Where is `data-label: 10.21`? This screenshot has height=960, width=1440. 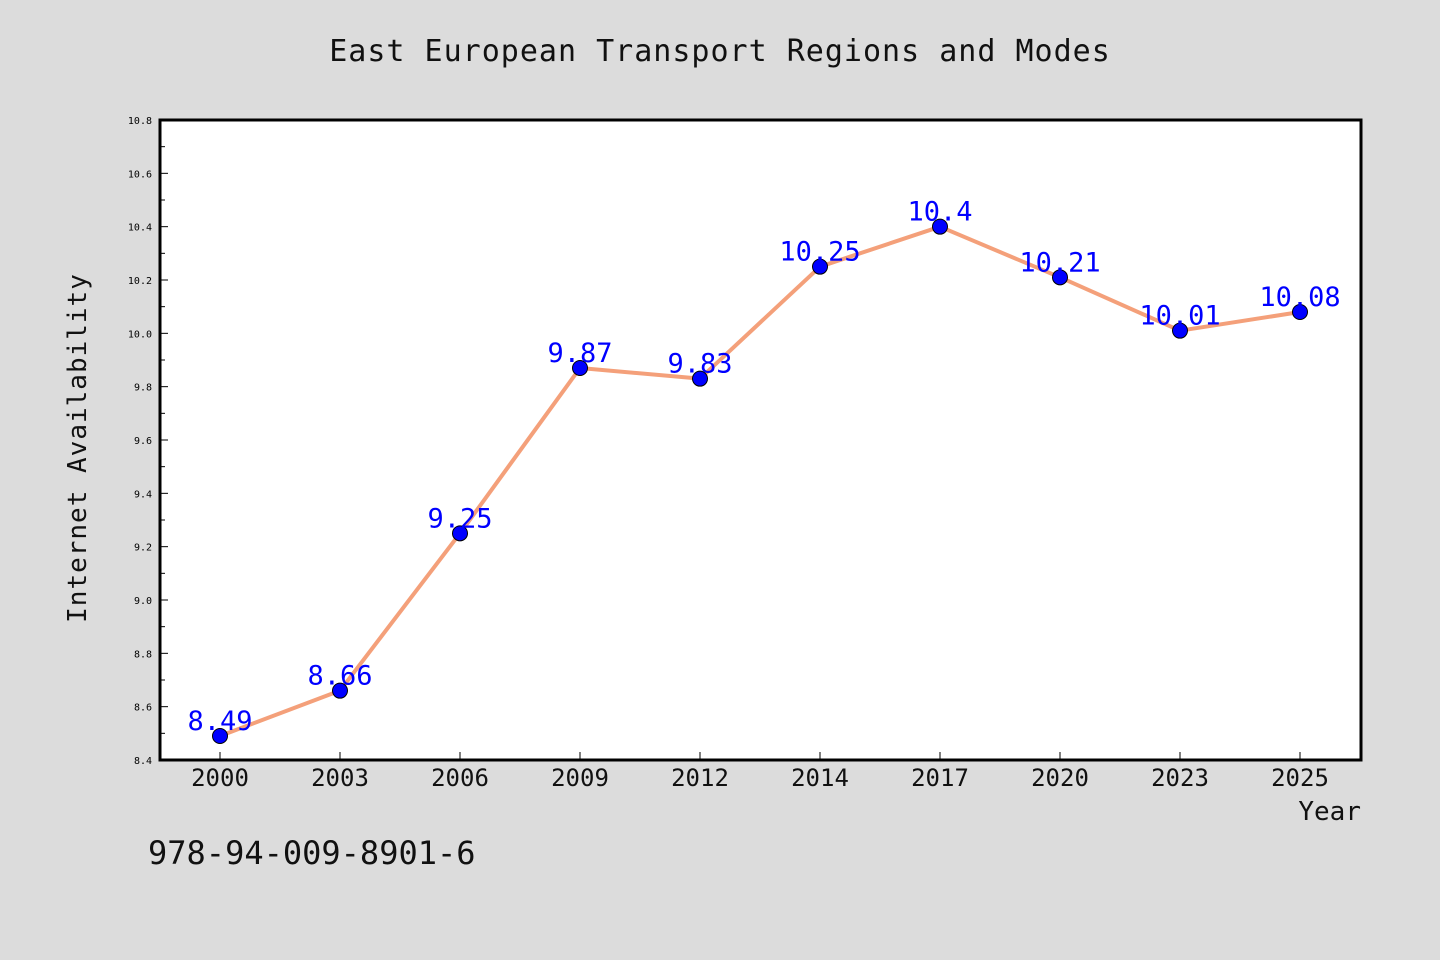 data-label: 10.21 is located at coordinates (1059, 262).